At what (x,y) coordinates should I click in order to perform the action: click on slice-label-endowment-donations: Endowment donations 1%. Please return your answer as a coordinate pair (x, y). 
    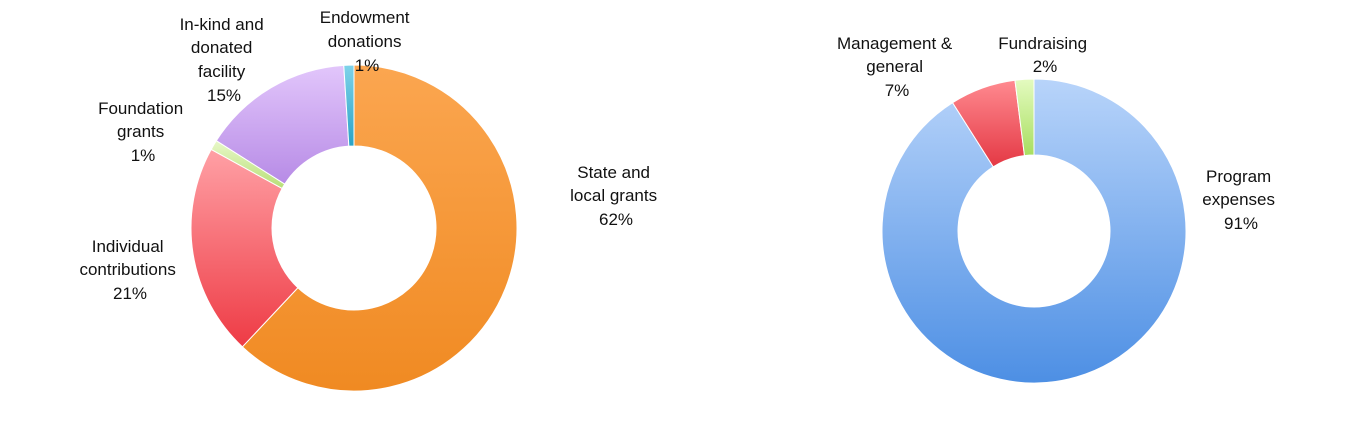
    Looking at the image, I should click on (367, 41).